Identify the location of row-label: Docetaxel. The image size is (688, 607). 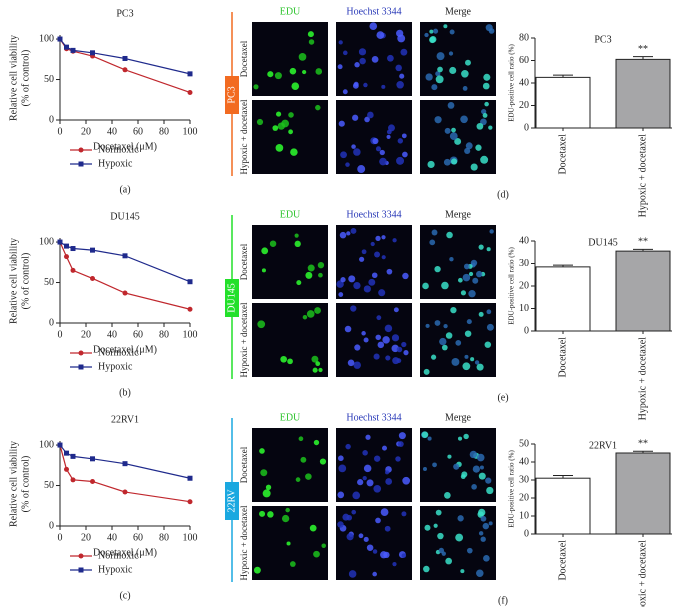
(244, 464).